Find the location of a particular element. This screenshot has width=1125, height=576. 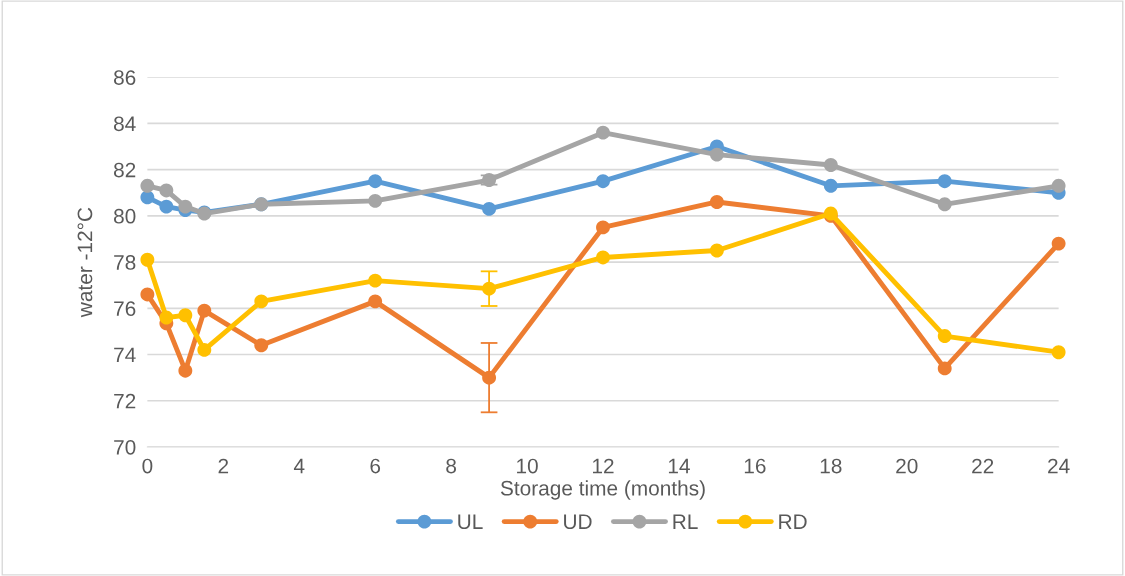

x-tick-label: 0 is located at coordinates (147, 466).